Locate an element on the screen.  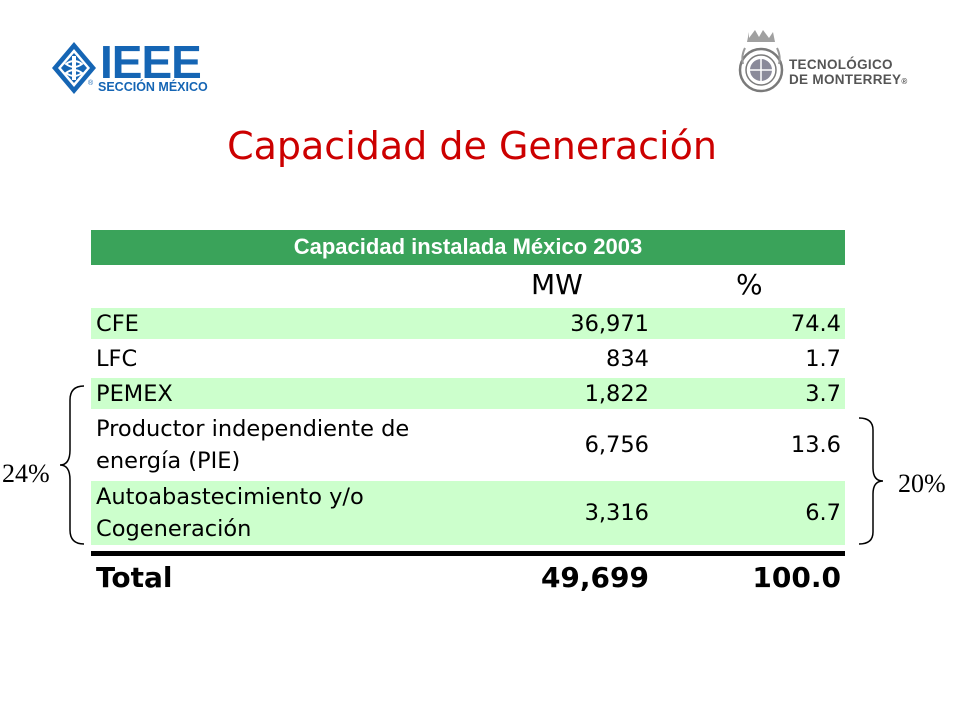
tec-logo: TECNOLÓGICO DE MONTERREY® is located at coordinates (822, 62).